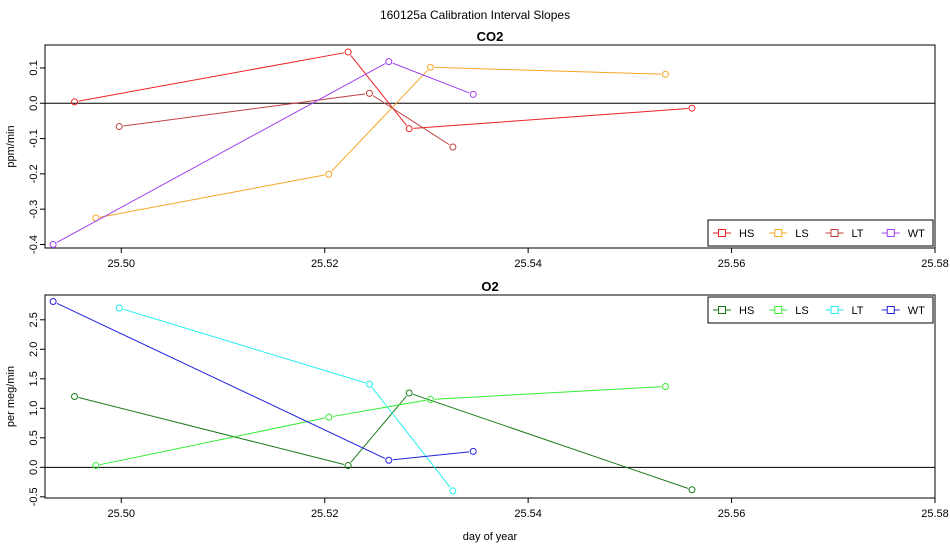 Image resolution: width=950 pixels, height=555 pixels. What do you see at coordinates (732, 264) in the screenshot?
I see `x-tick-label: 25.56` at bounding box center [732, 264].